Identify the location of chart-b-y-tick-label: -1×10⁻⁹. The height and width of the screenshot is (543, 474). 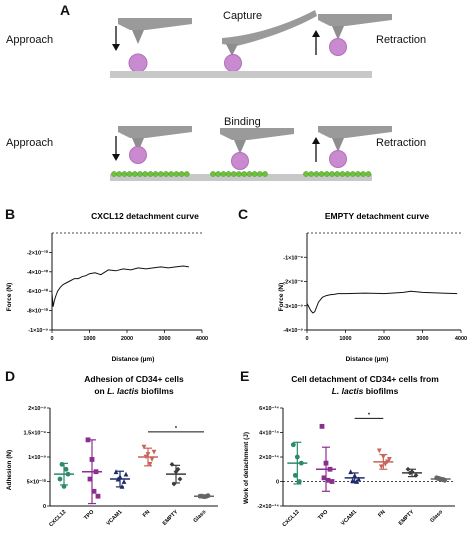
(38, 331).